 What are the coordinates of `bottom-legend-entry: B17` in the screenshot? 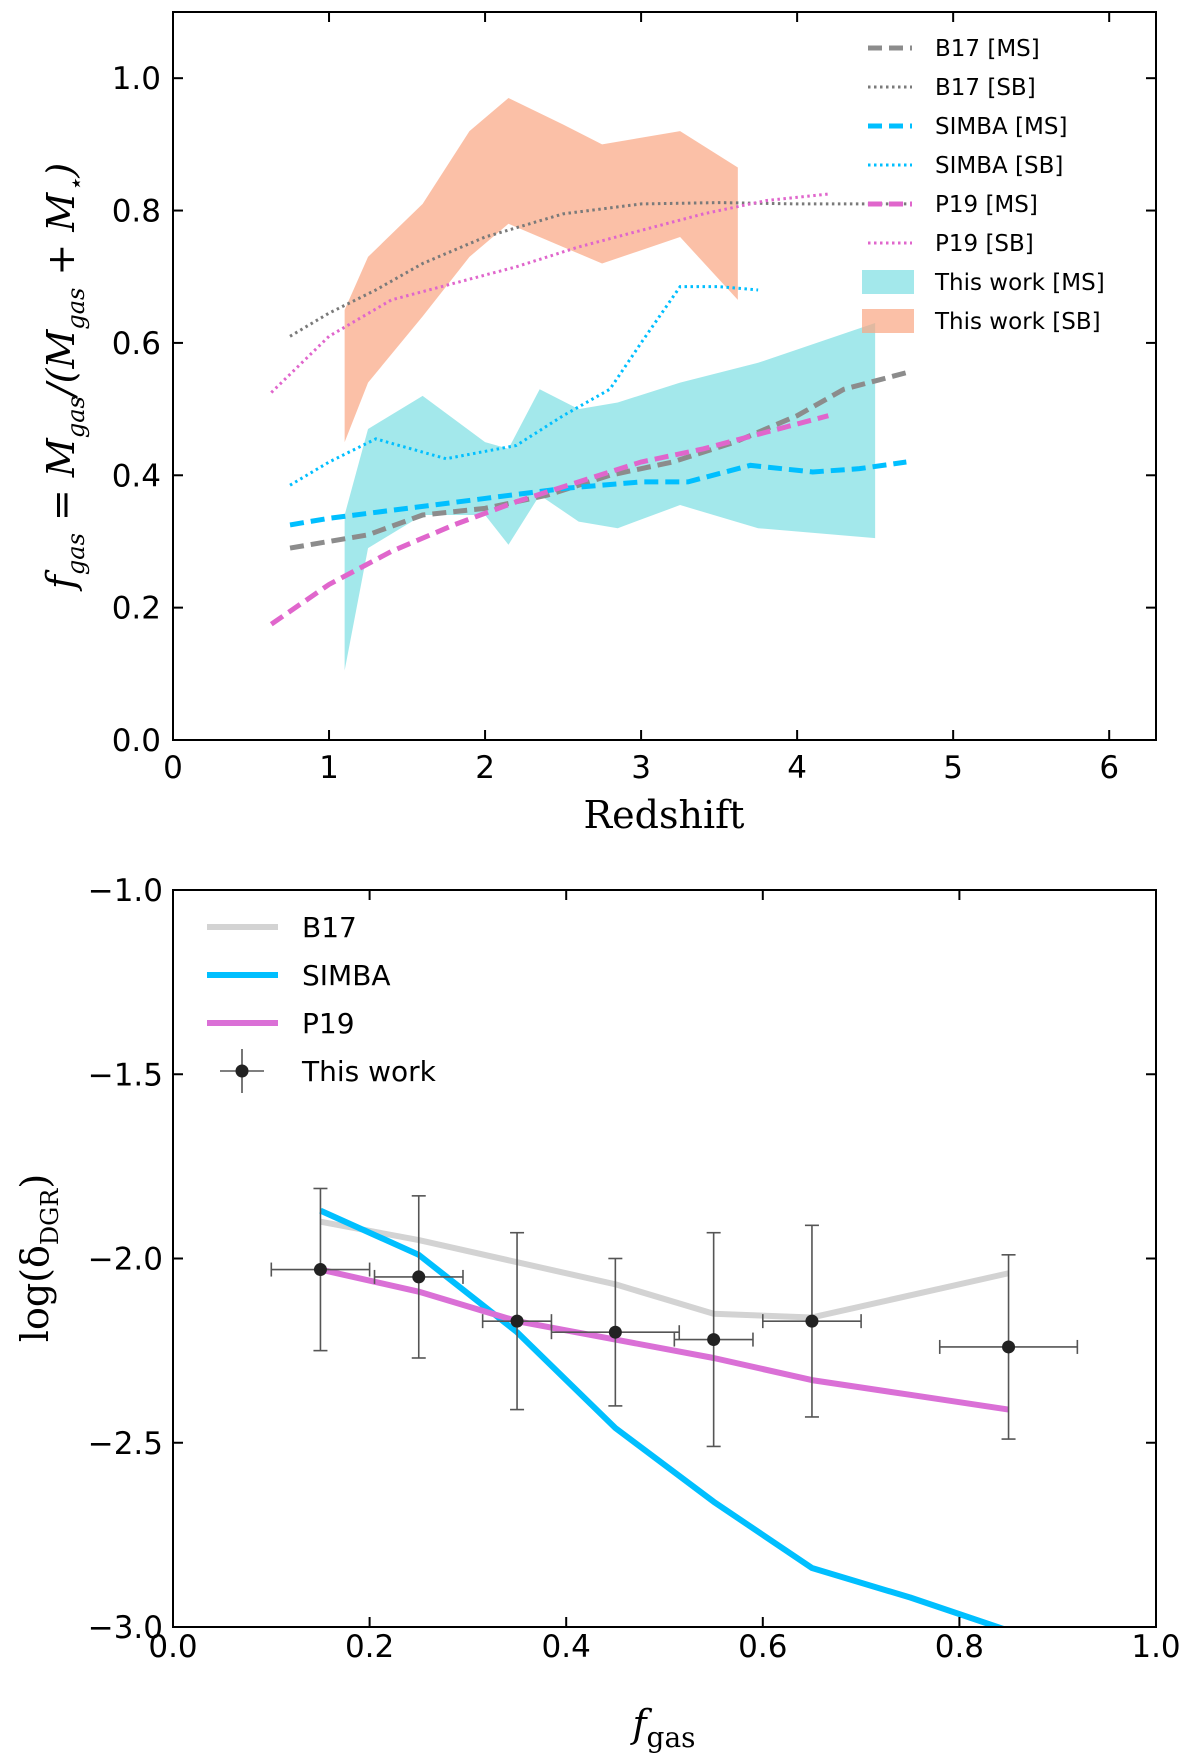 It's located at (282, 927).